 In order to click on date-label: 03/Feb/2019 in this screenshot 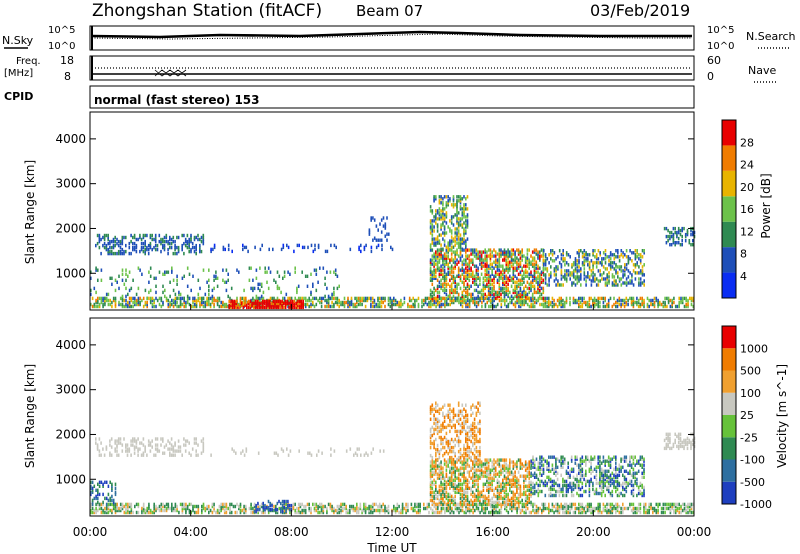, I will do `click(640, 10)`.